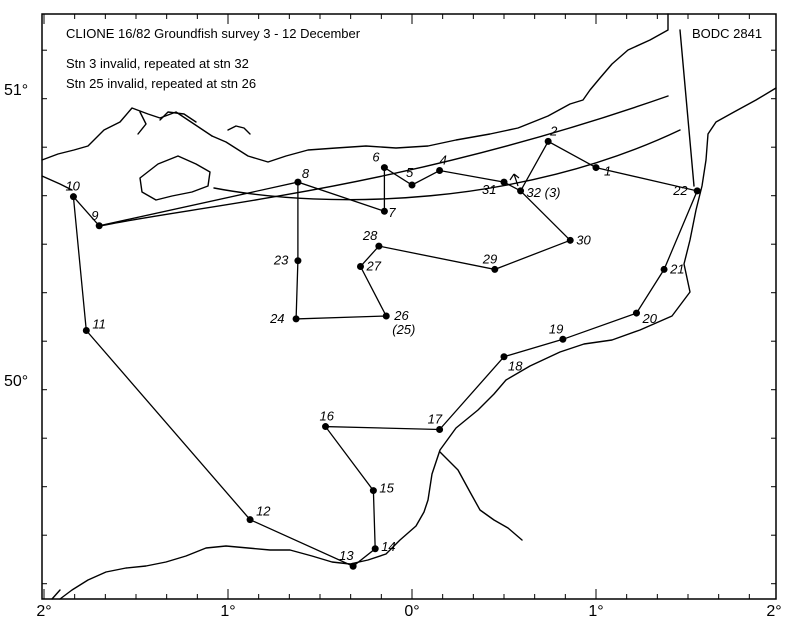 This screenshot has width=800, height=623. I want to click on longitude-label-3: 1°, so click(595, 611).